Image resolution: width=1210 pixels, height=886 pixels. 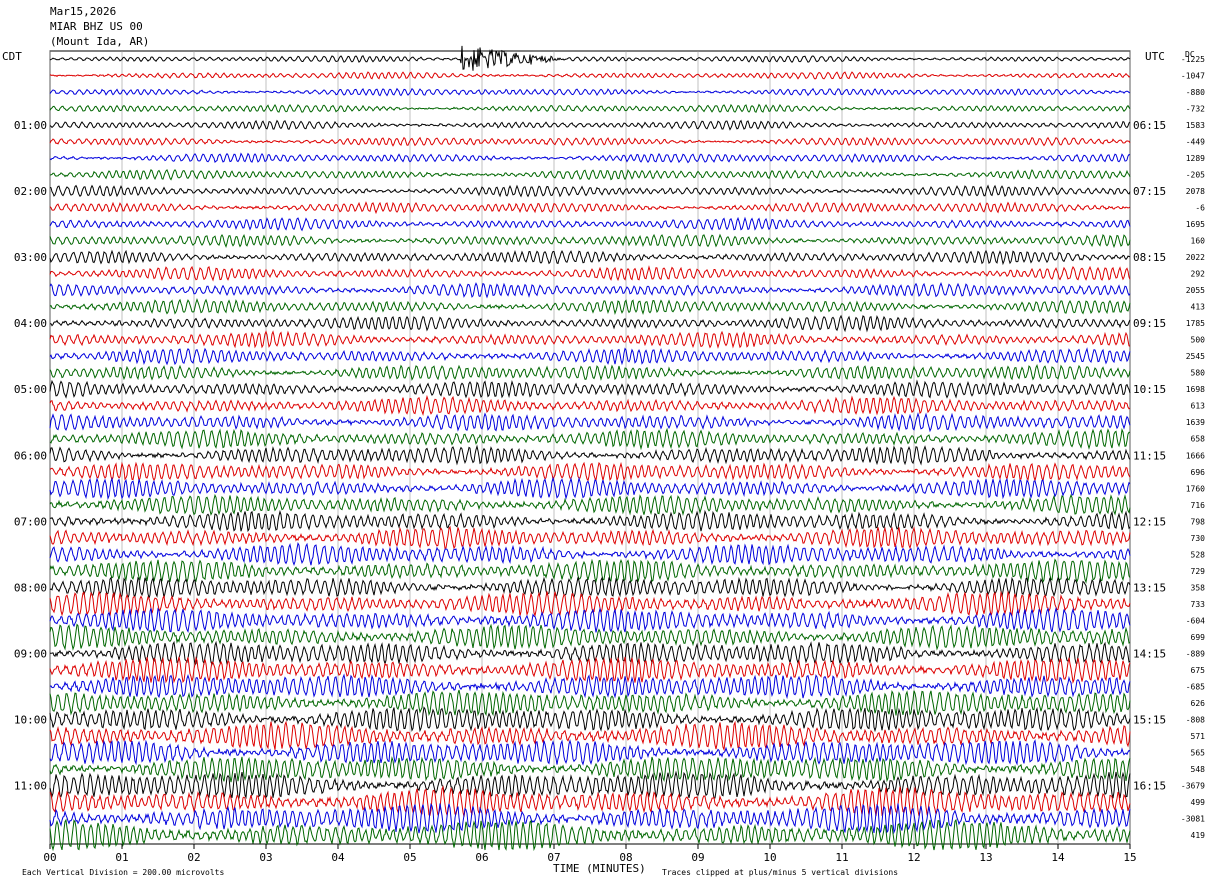 What do you see at coordinates (1198, 307) in the screenshot?
I see `dc-offset-label: 413` at bounding box center [1198, 307].